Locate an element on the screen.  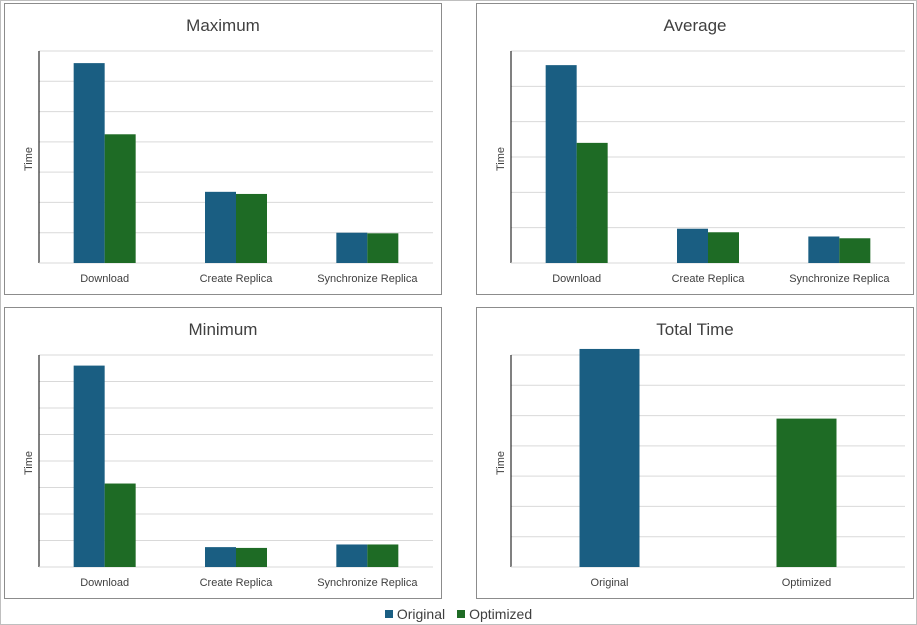
chart-title: Maximum is located at coordinates (223, 25).